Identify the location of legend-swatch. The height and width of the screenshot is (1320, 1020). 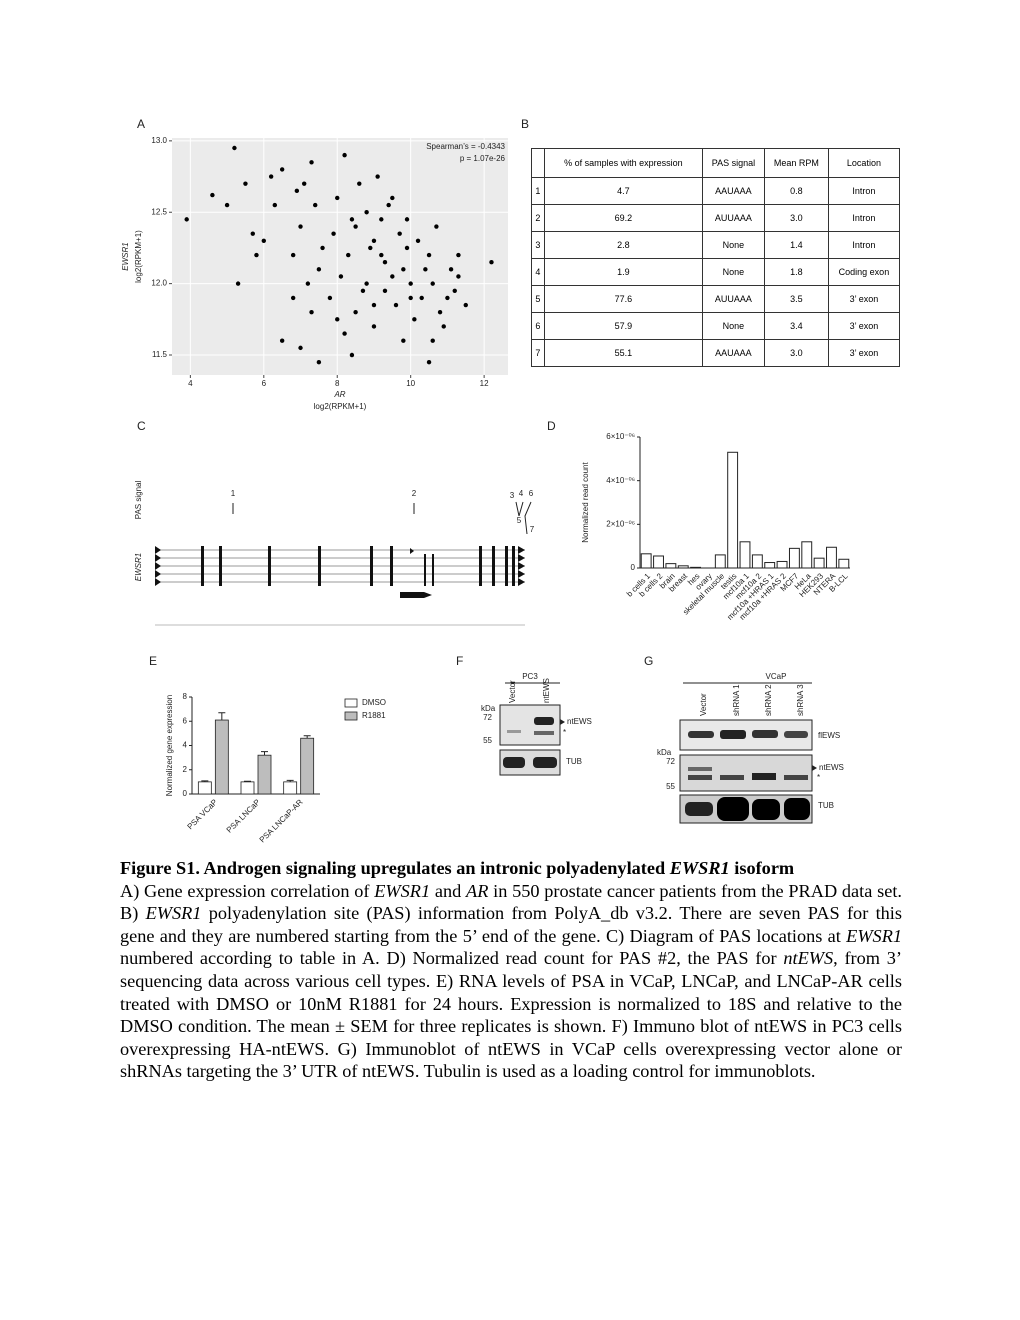
(351, 716).